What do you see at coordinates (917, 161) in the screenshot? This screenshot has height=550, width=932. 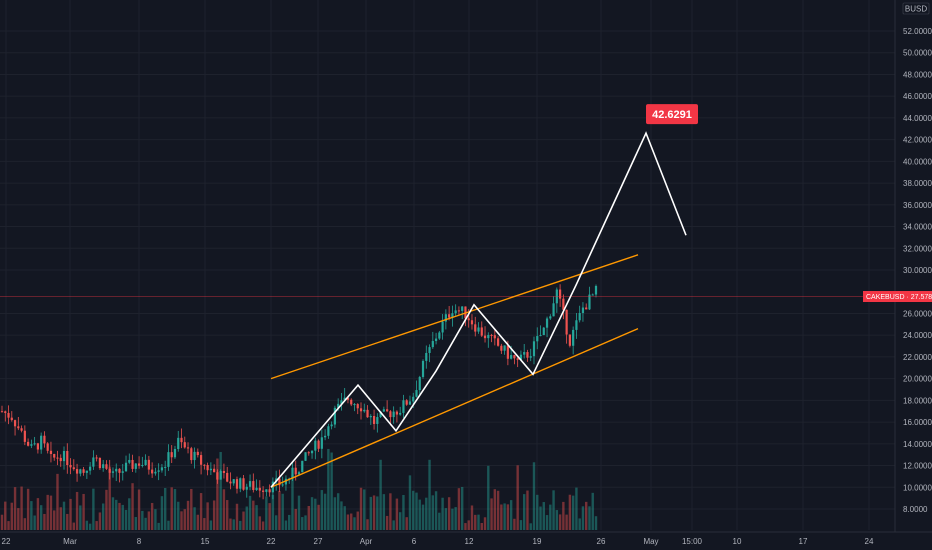 I see `y-tick-label: 40.0000` at bounding box center [917, 161].